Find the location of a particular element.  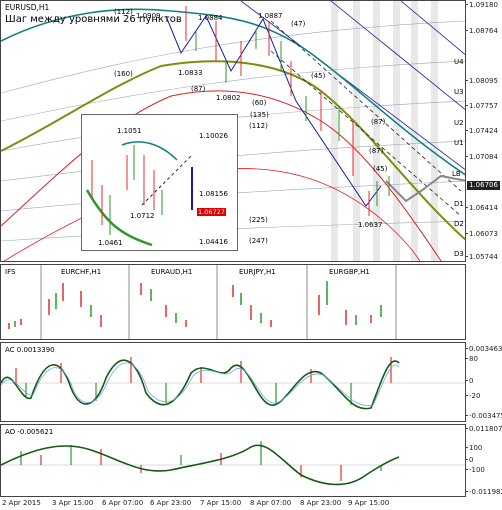

level-label-lb: LB is located at coordinates (456, 174).